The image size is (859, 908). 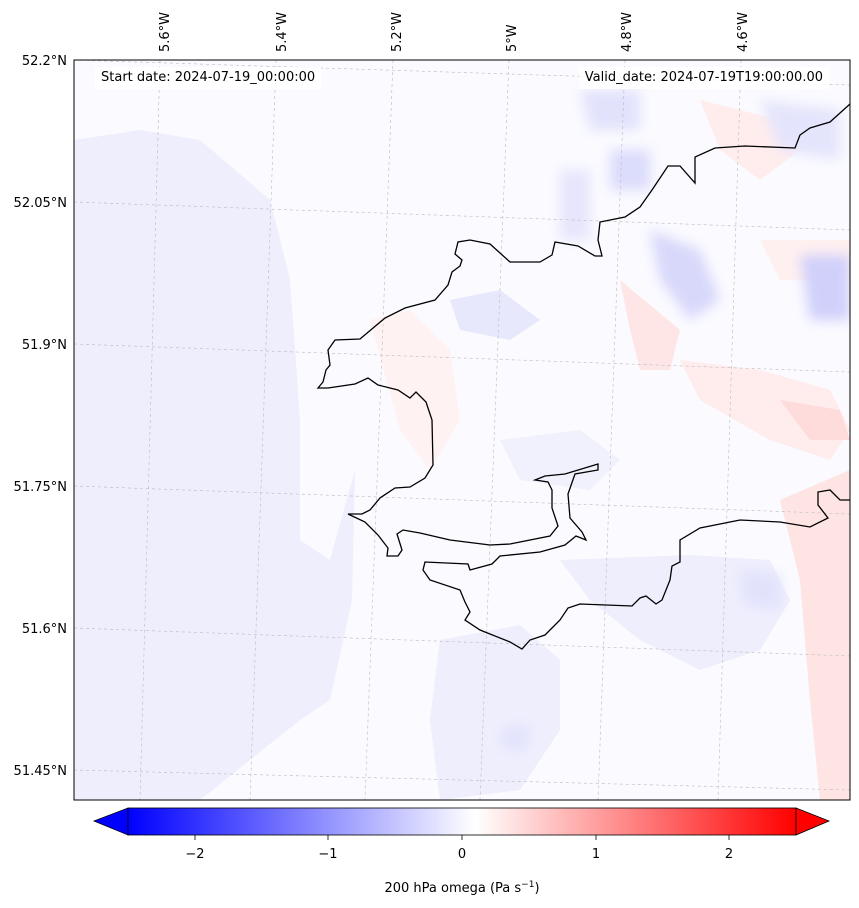 I want to click on lon-label: 5.2°W, so click(x=397, y=32).